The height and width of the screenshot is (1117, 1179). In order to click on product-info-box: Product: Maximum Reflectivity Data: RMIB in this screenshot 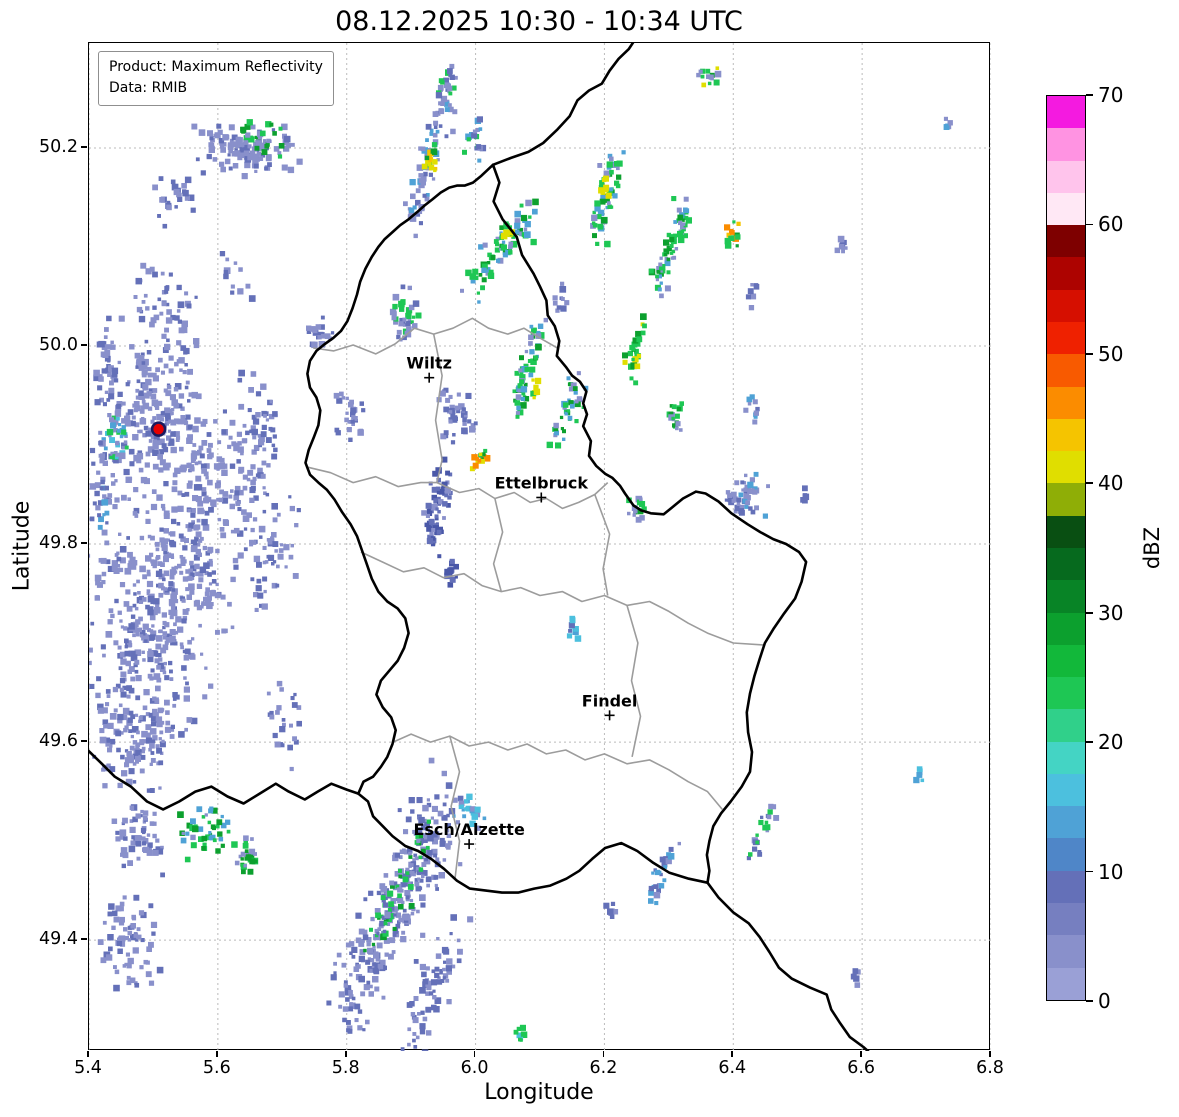, I will do `click(216, 78)`.